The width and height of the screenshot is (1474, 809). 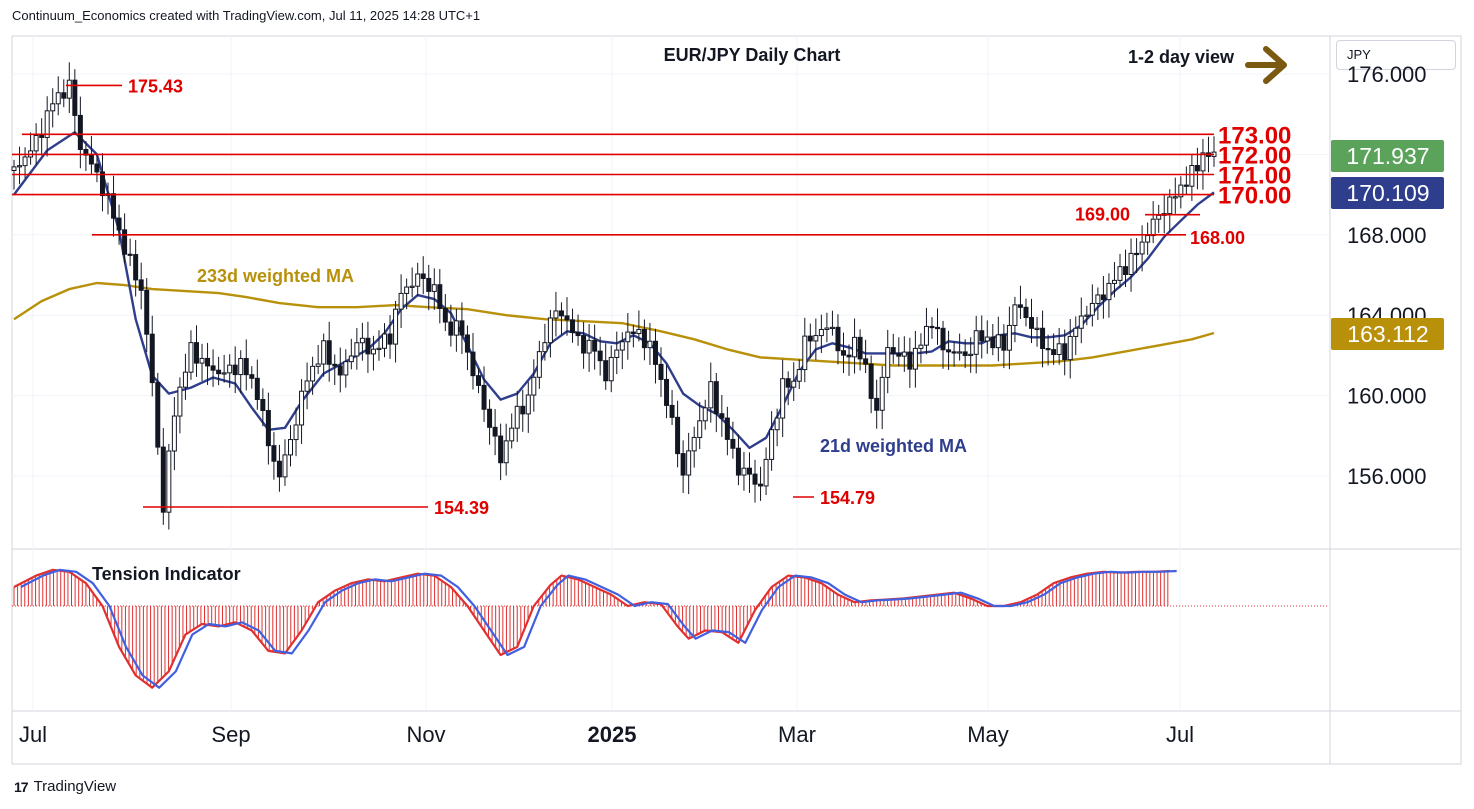 I want to click on extreme-label: 154.79, so click(x=847, y=498).